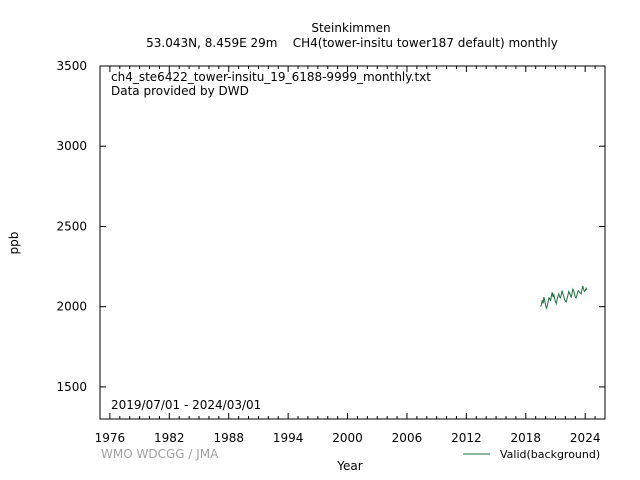 This screenshot has height=480, width=640. I want to click on series-layer, so click(564, 298).